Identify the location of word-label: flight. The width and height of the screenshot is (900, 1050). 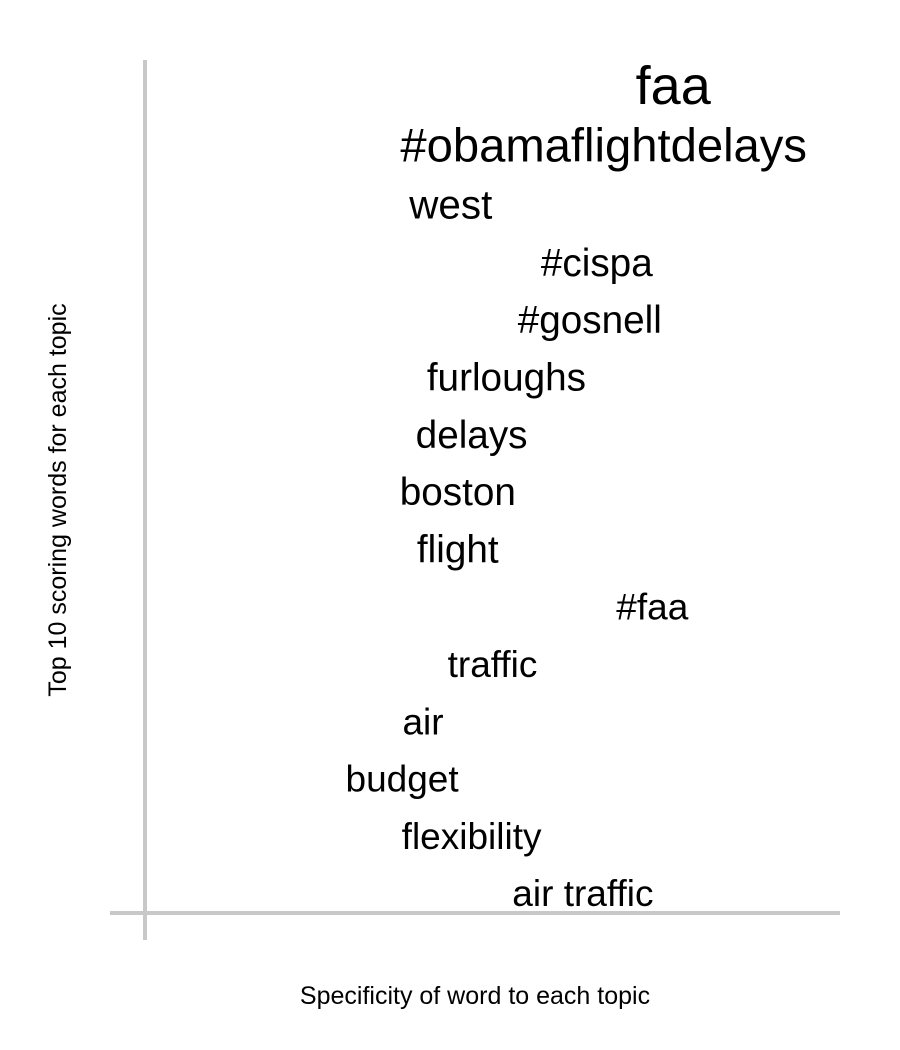
(458, 549).